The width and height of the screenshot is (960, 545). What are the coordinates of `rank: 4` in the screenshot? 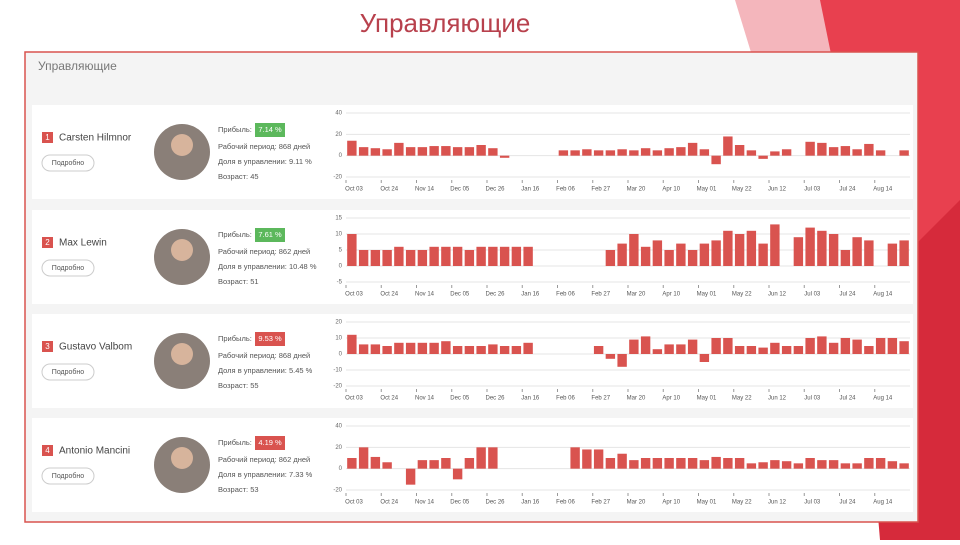 It's located at (47, 450).